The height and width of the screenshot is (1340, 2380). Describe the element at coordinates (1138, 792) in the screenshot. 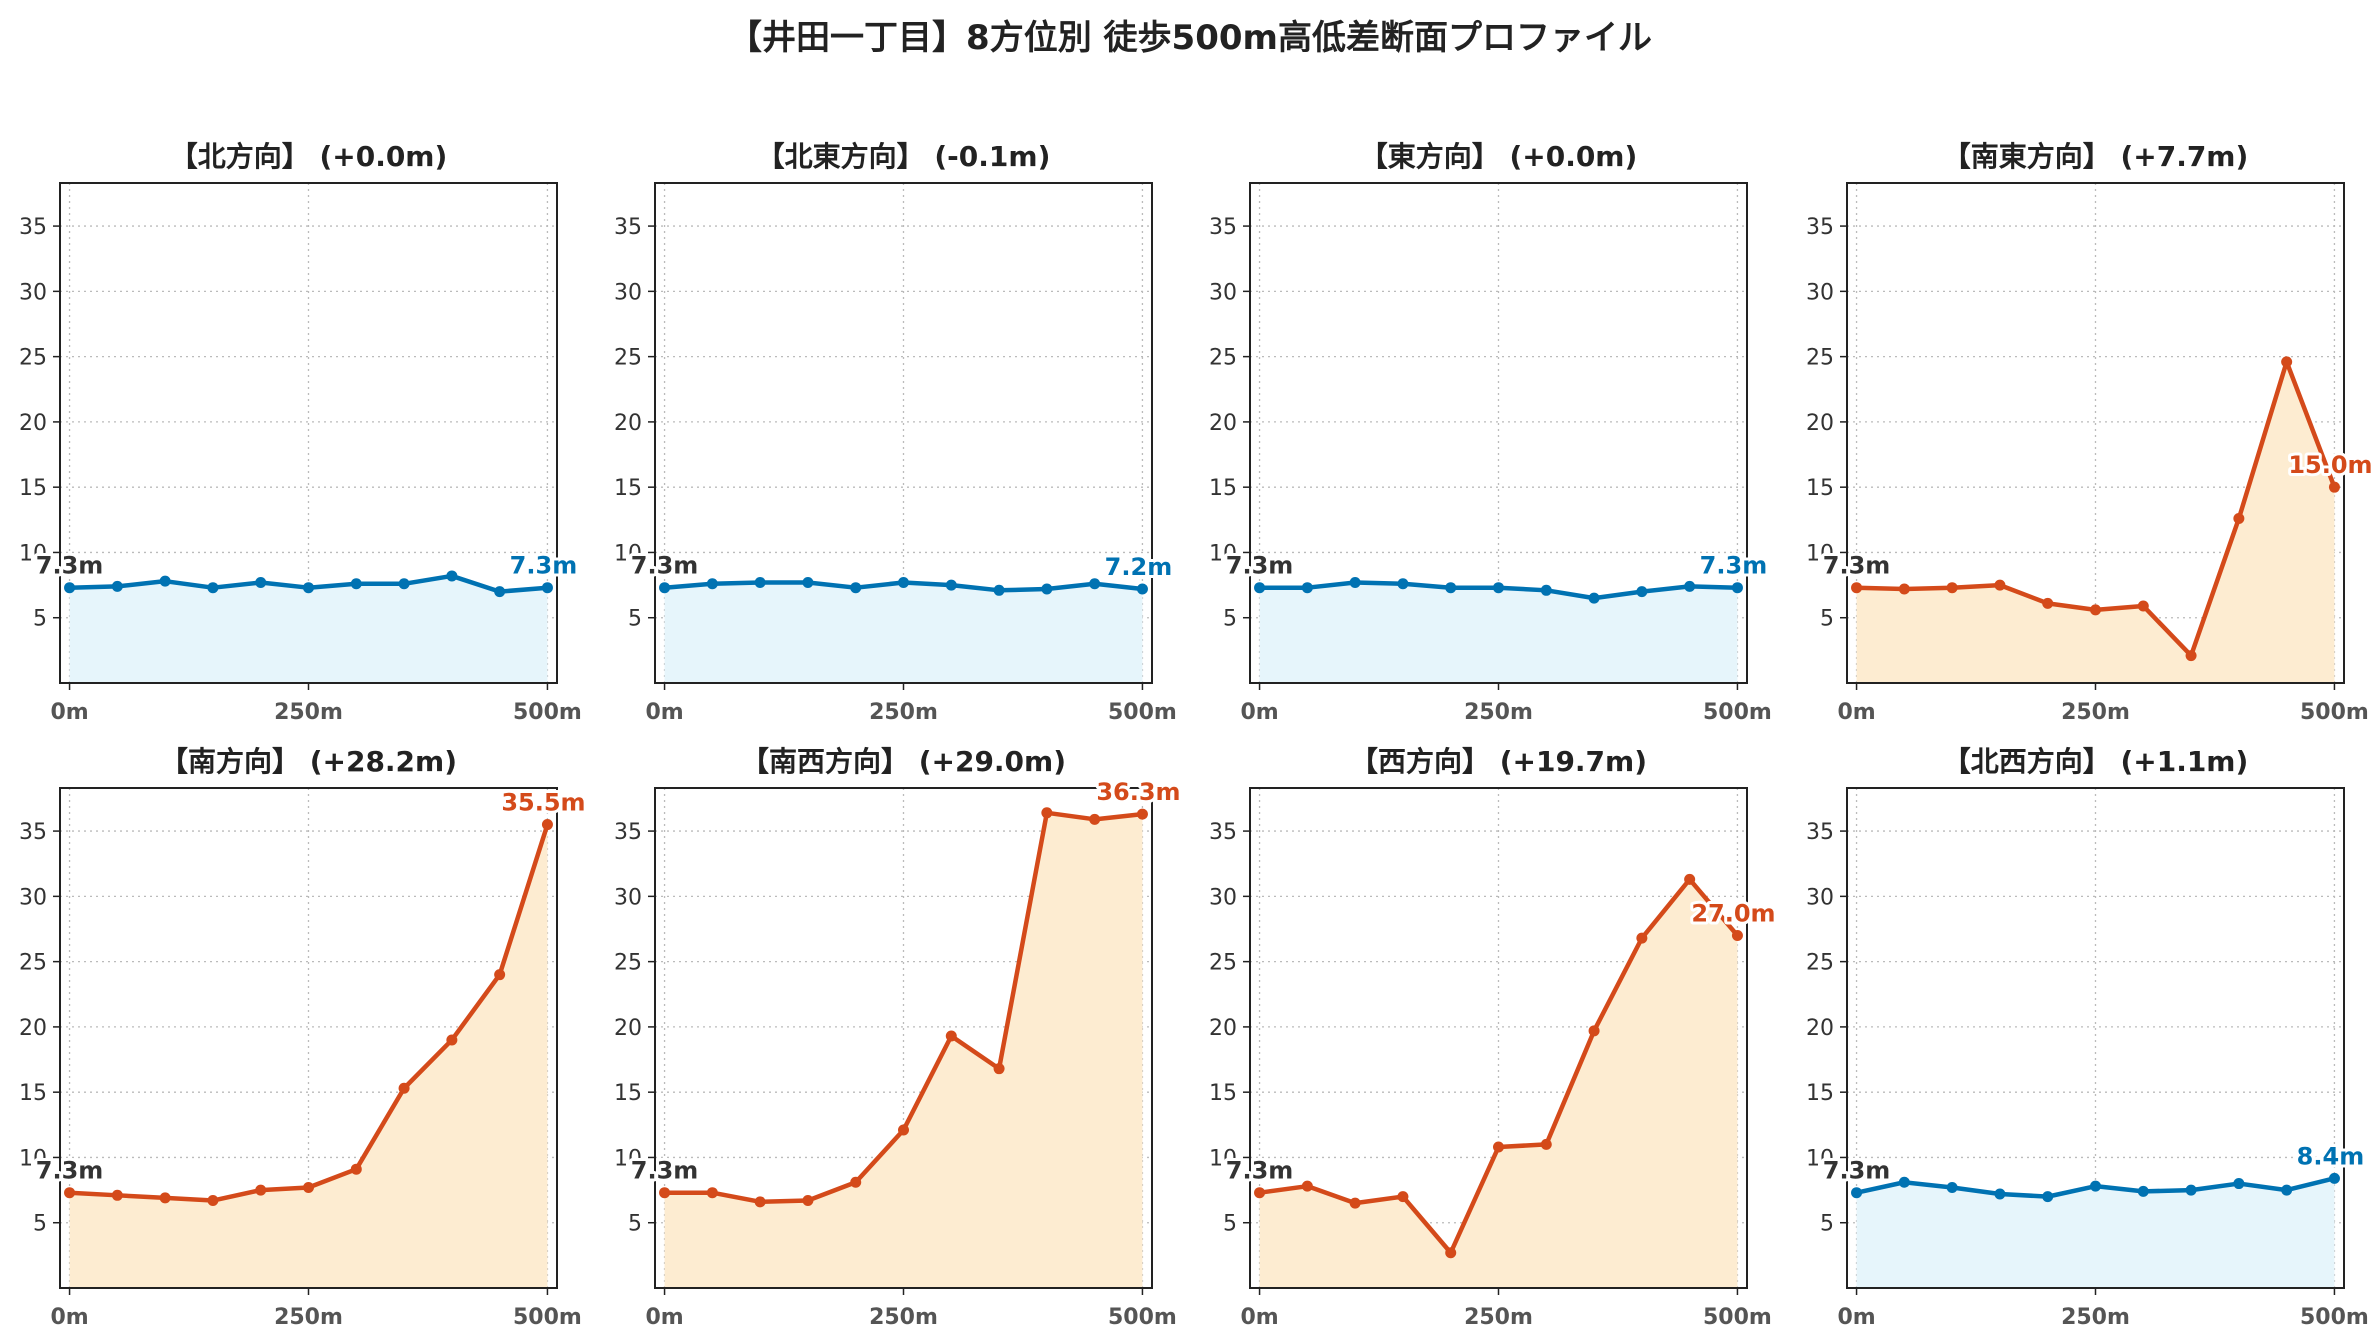

I see `end-elevation-label: 36.3m` at that location.